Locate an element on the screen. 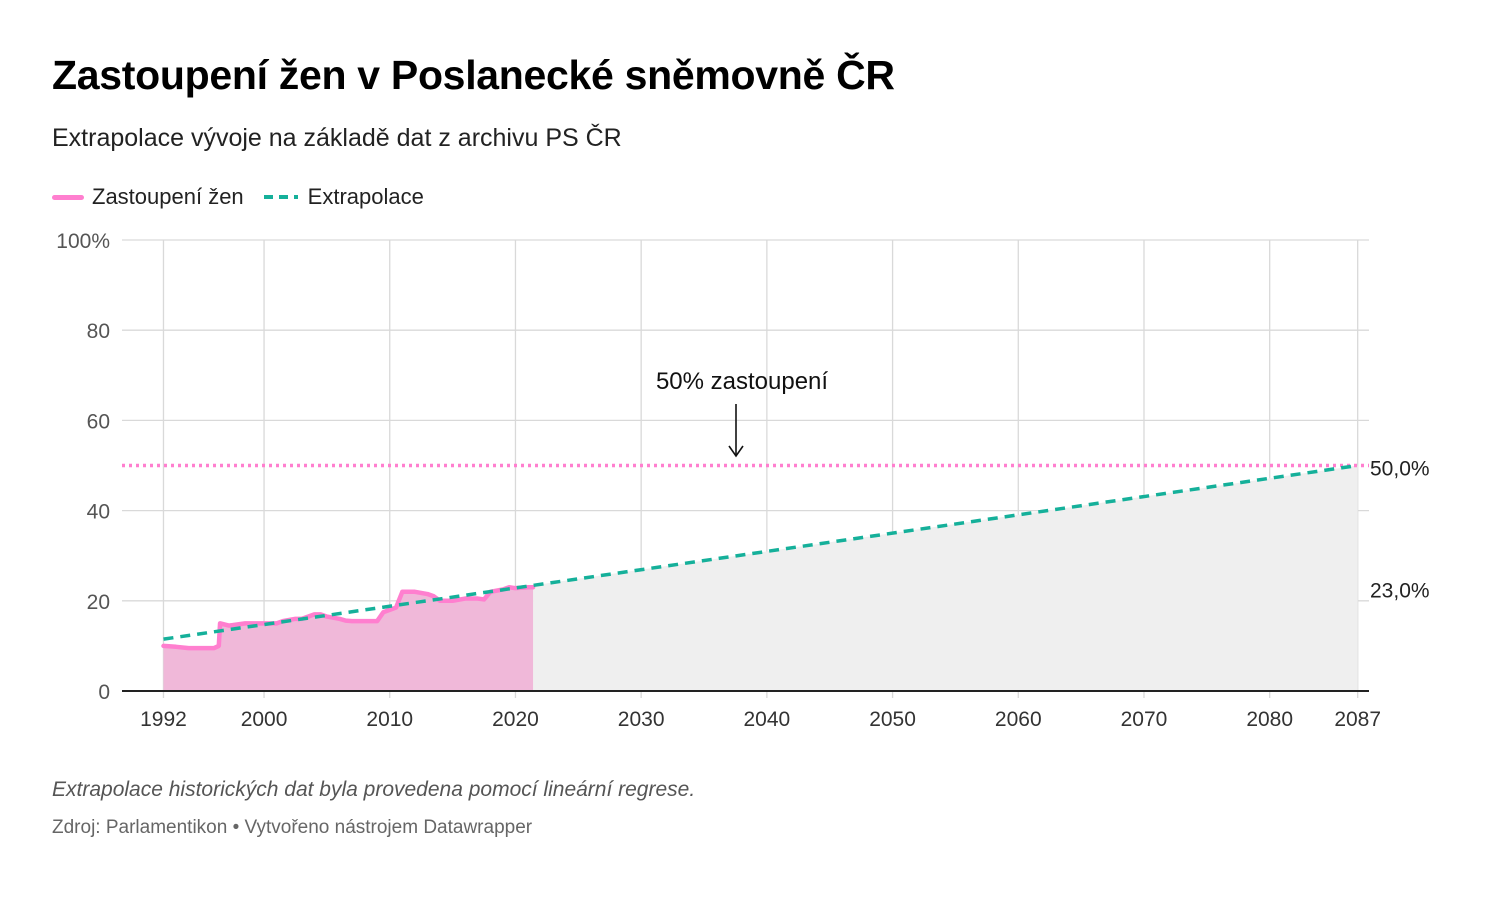 This screenshot has height=904, width=1504. y-tick-label: 80 is located at coordinates (98, 331).